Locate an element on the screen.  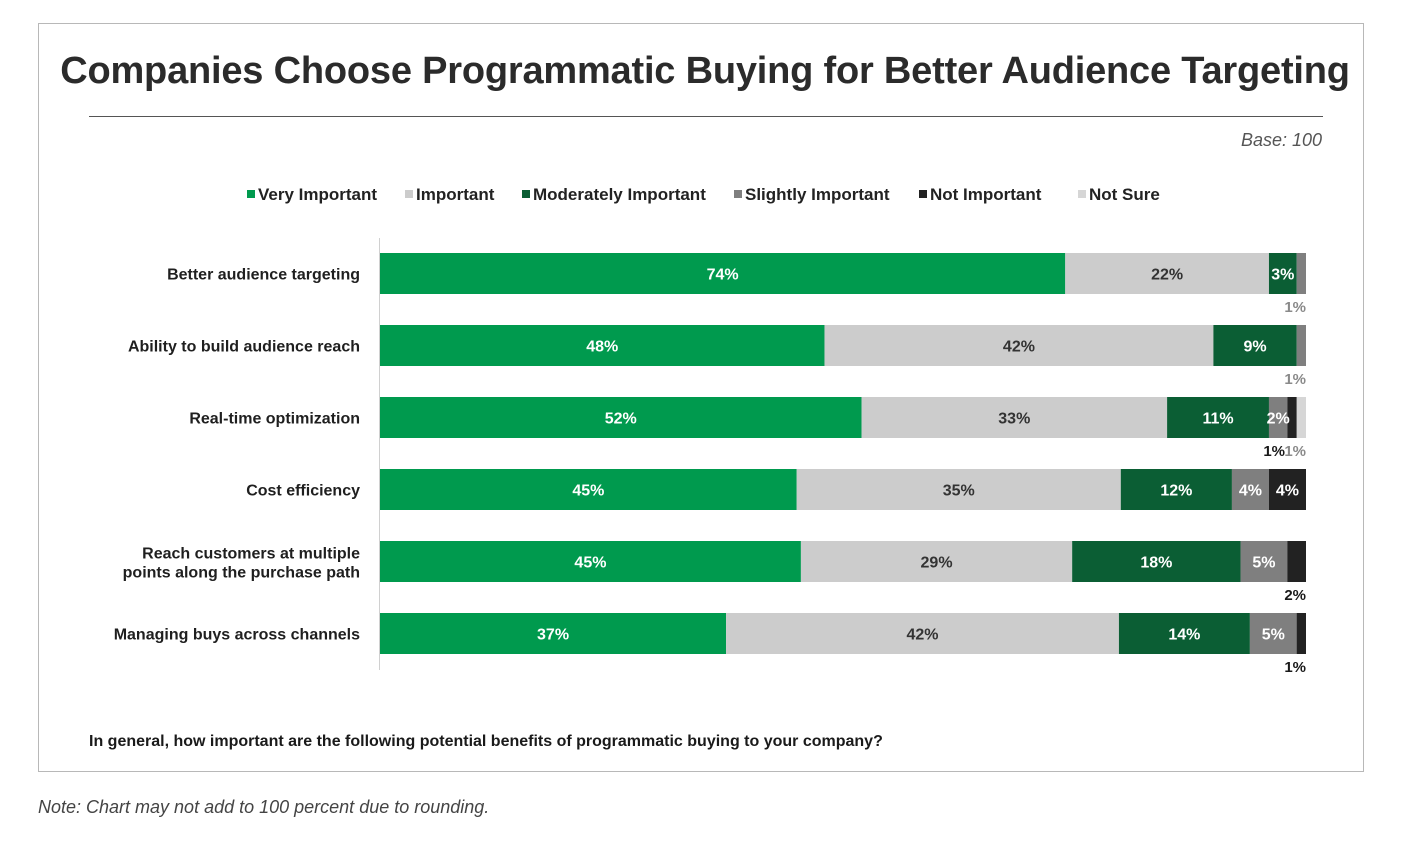
data-label: 2% is located at coordinates (1278, 419).